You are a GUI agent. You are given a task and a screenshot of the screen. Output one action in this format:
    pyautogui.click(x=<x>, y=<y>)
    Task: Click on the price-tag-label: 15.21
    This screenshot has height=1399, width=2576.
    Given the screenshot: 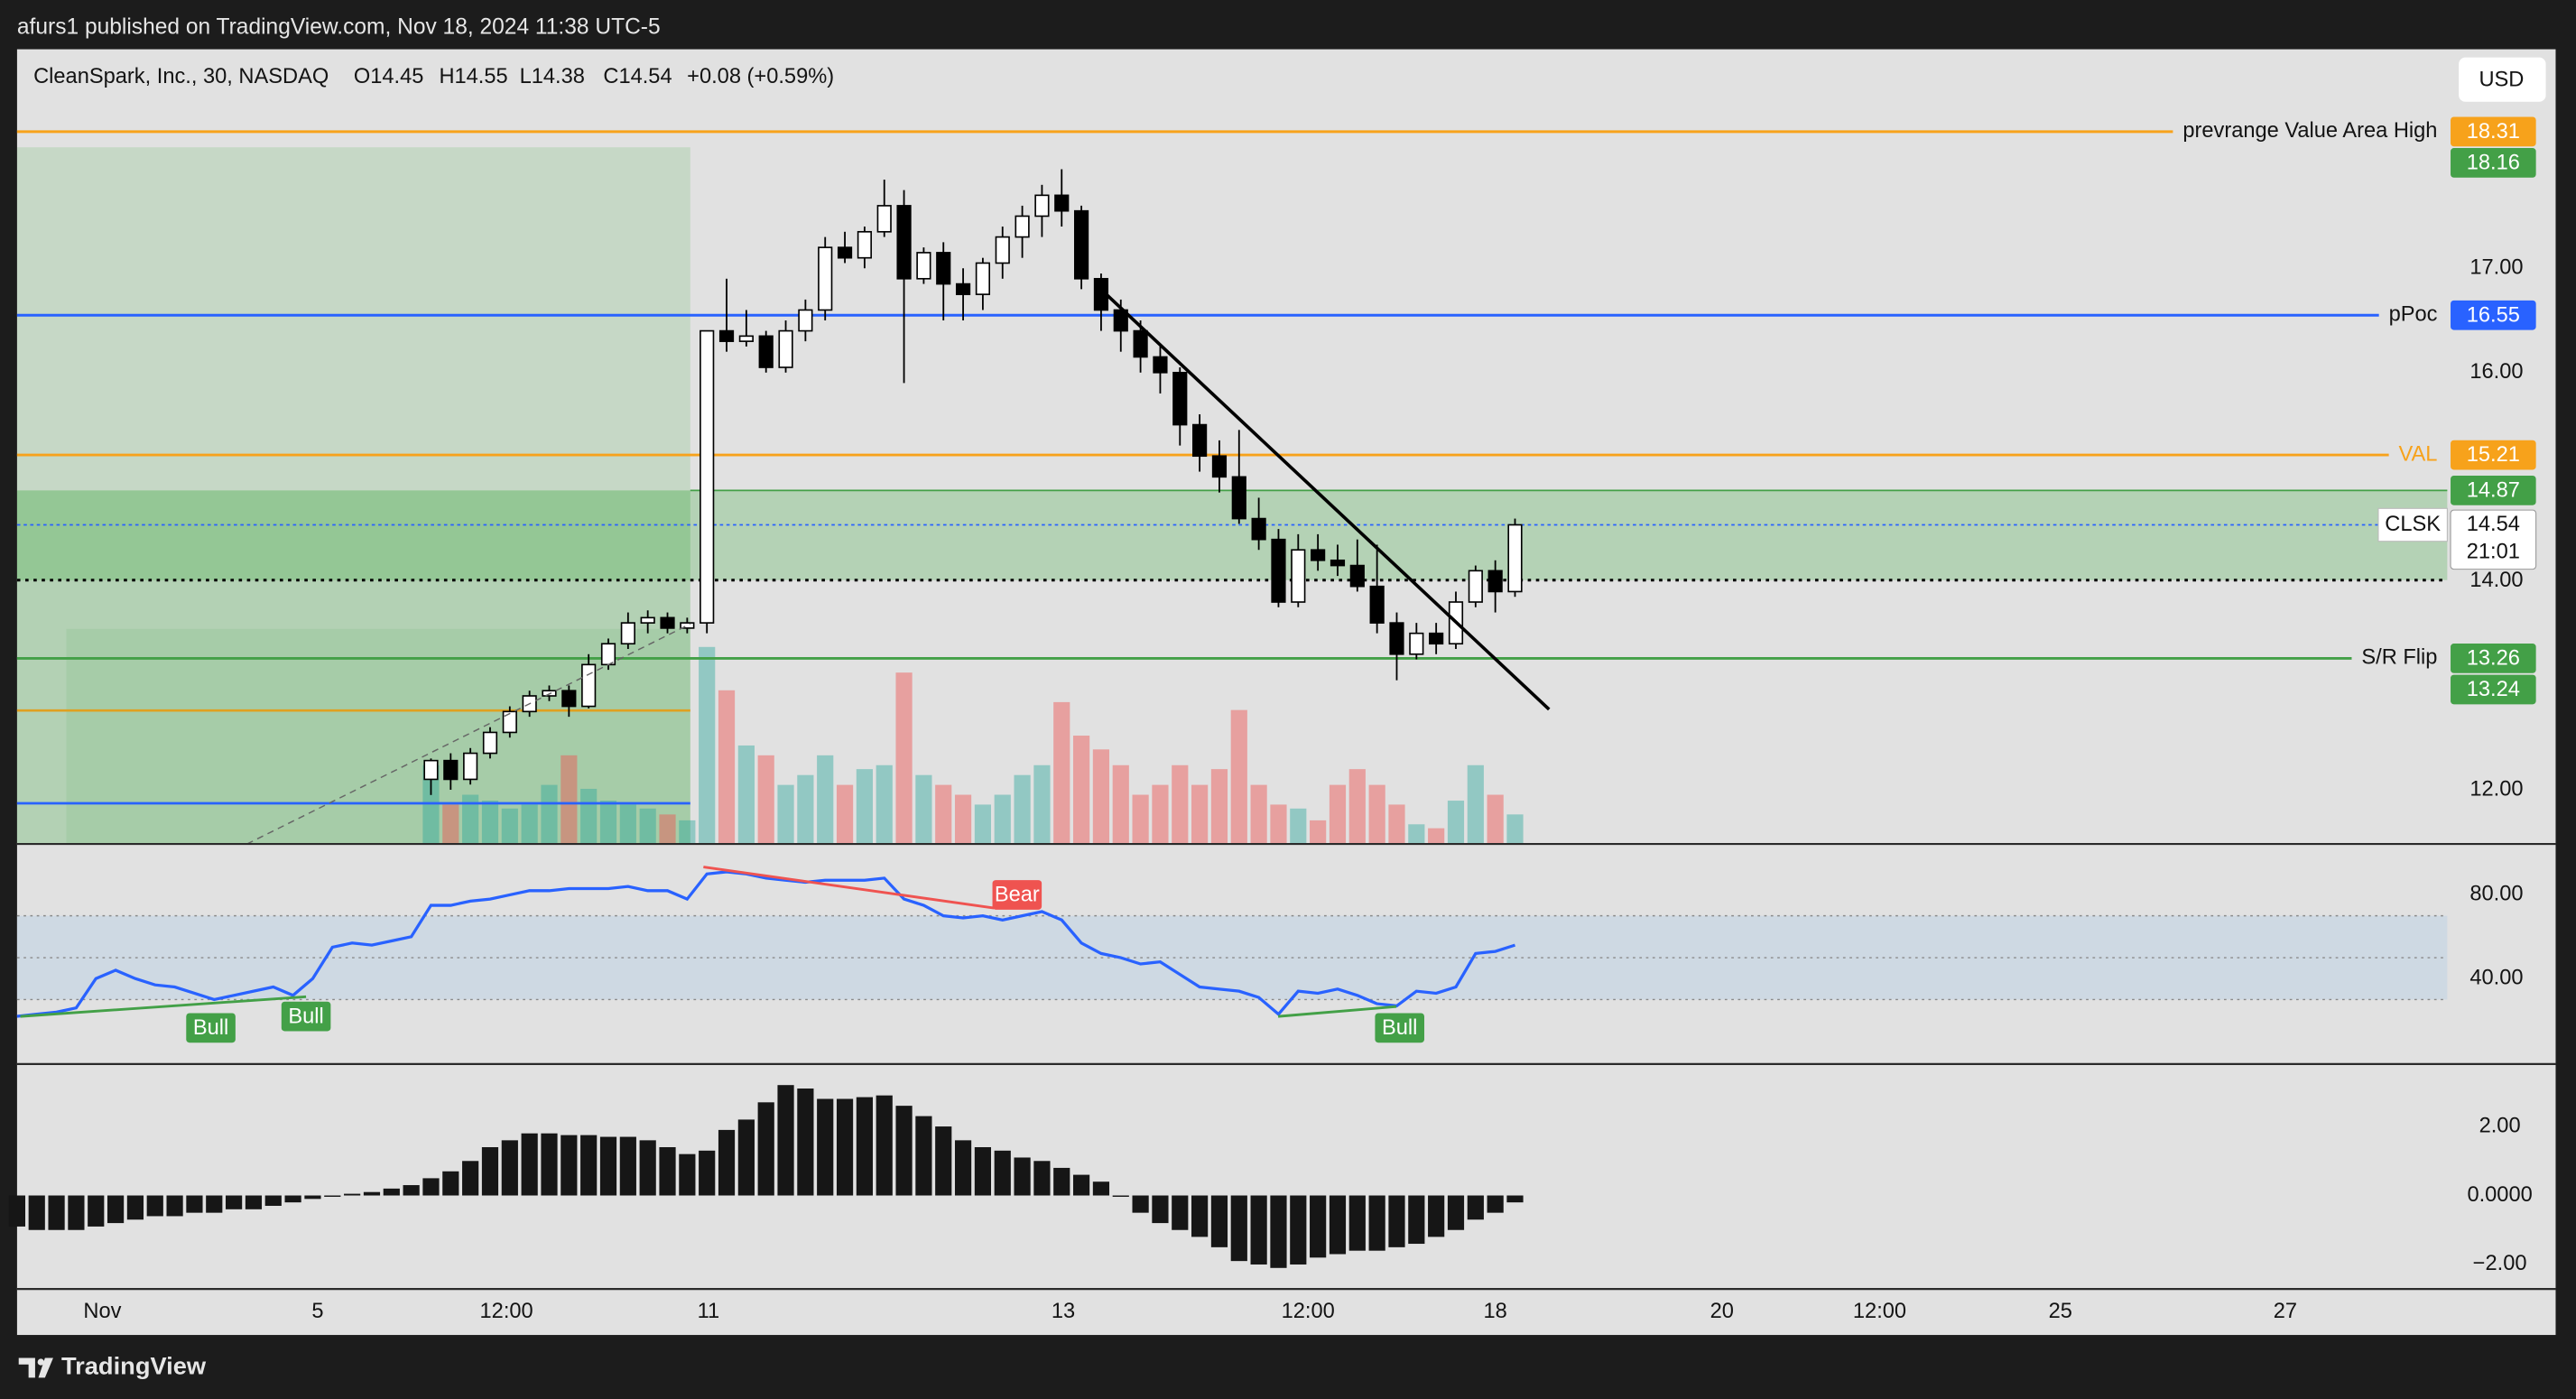 What is the action you would take?
    pyautogui.click(x=2493, y=455)
    